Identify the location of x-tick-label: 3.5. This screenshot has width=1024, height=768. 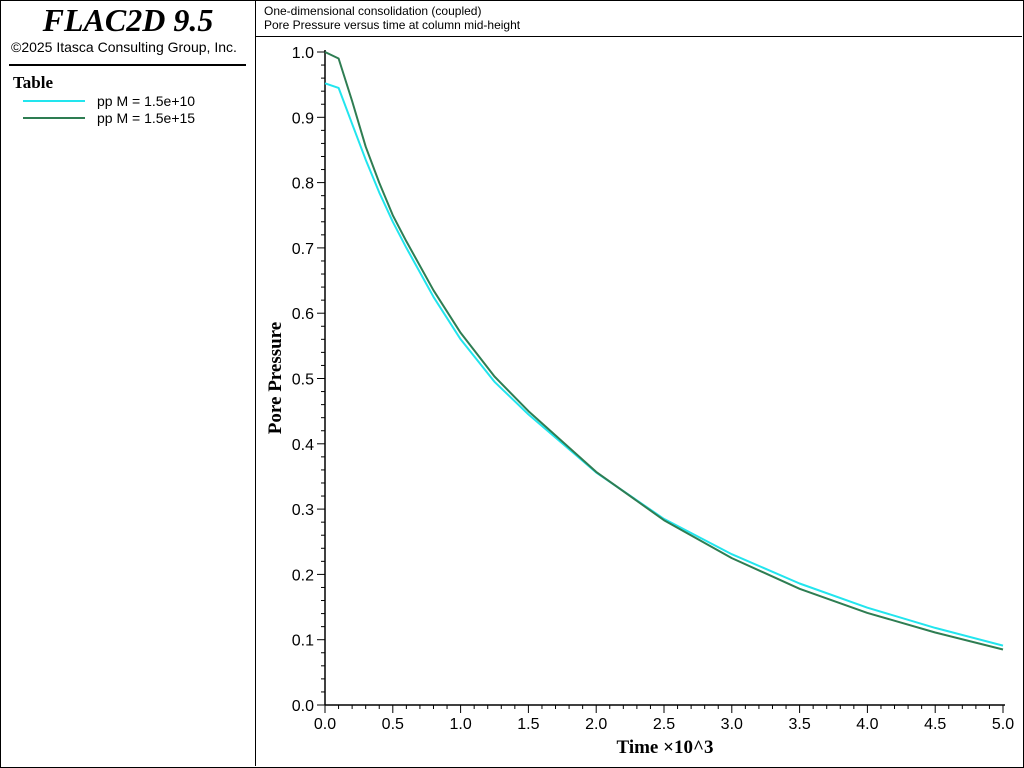
(799, 724).